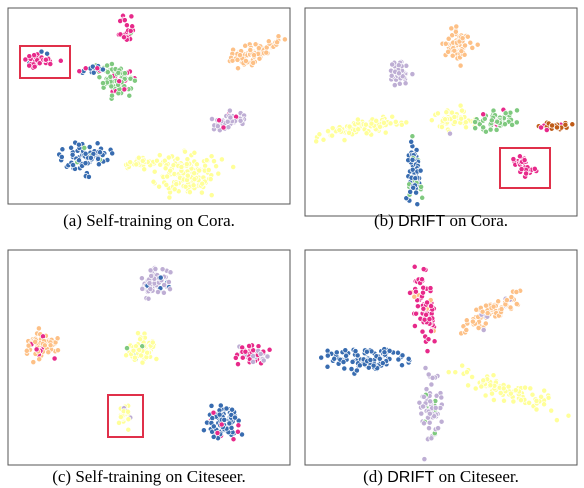 The height and width of the screenshot is (488, 584). What do you see at coordinates (149, 220) in the screenshot?
I see `caption: (a) Self-training on Cora.` at bounding box center [149, 220].